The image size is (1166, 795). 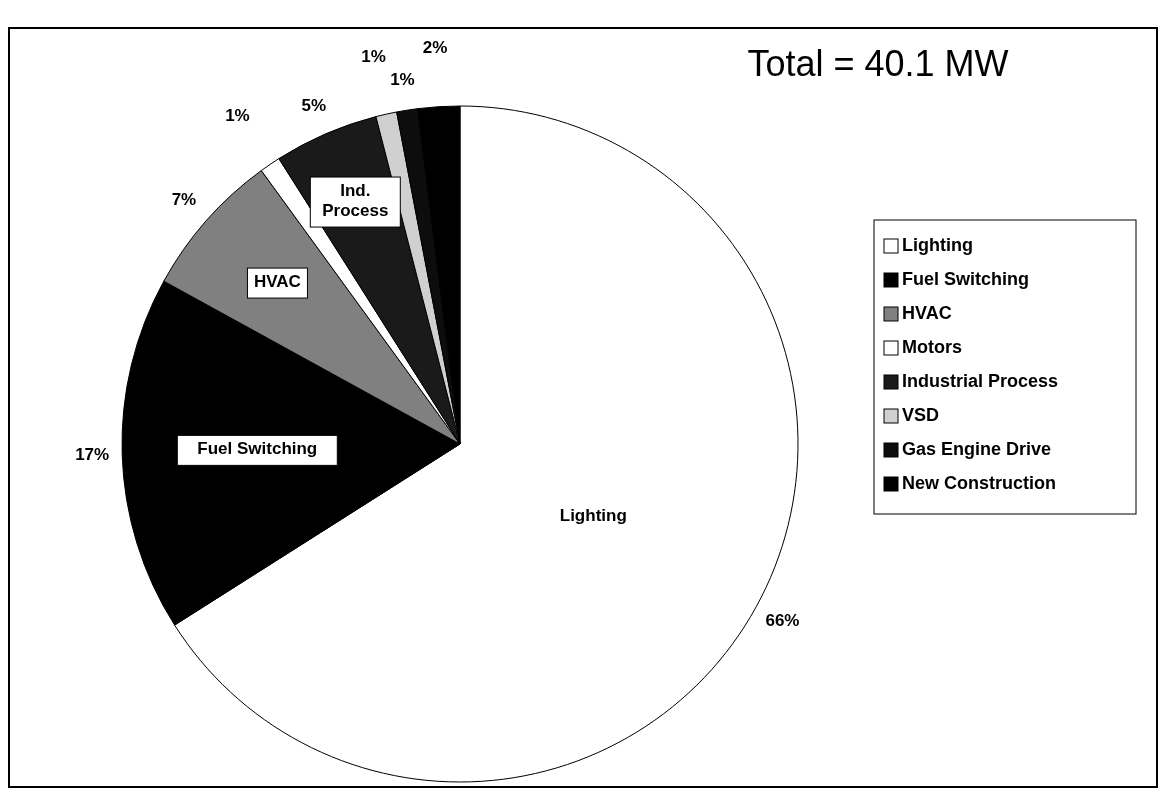 I want to click on data-label: 7%, so click(x=184, y=200).